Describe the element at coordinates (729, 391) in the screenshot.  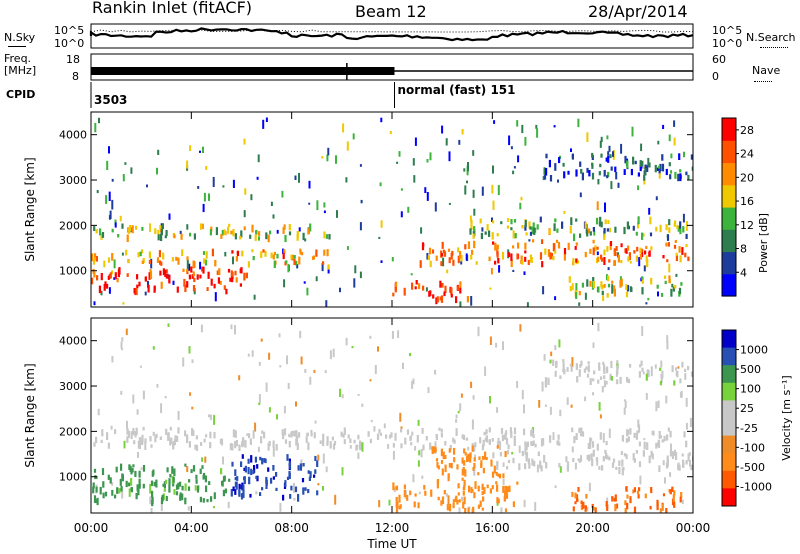
I see `colorbar-swatch` at that location.